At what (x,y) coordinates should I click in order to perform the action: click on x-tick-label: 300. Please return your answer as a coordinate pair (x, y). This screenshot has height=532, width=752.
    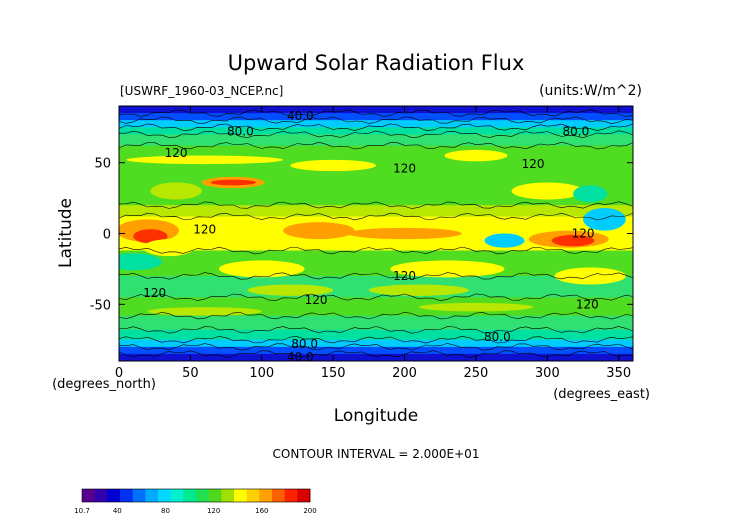
    Looking at the image, I should click on (547, 373).